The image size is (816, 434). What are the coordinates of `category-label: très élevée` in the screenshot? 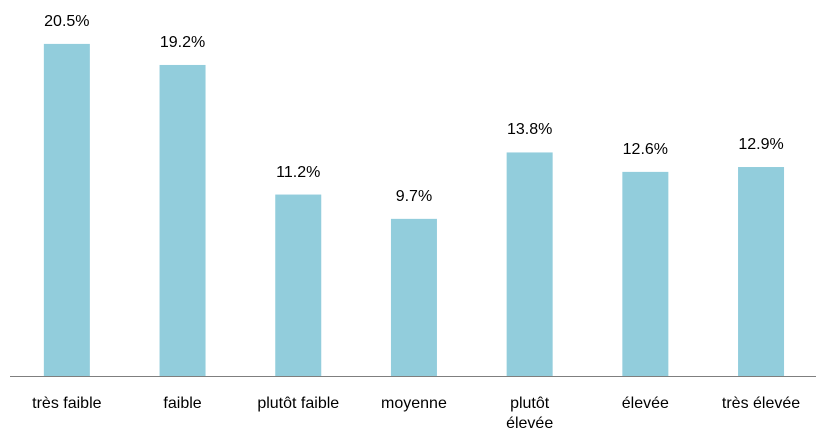 It's located at (761, 403).